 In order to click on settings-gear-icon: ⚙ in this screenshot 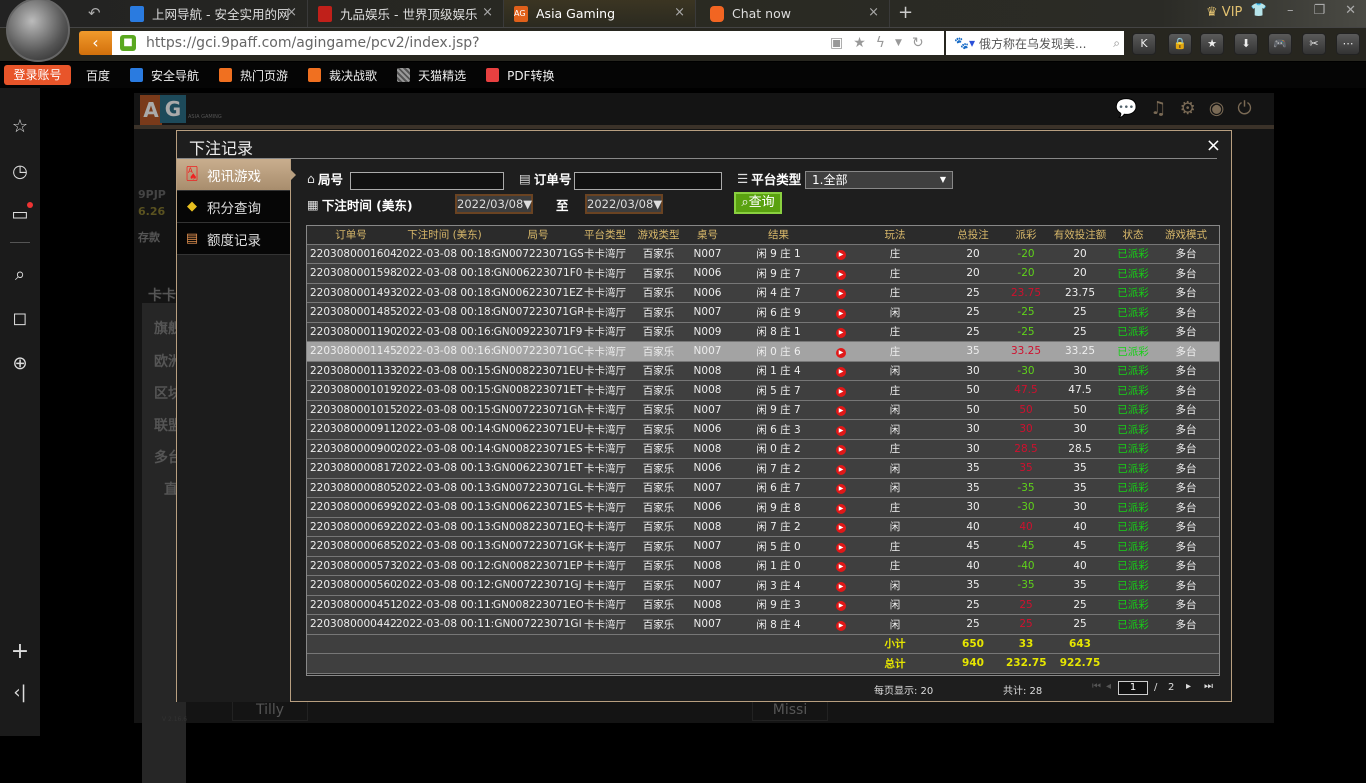, I will do `click(1187, 108)`.